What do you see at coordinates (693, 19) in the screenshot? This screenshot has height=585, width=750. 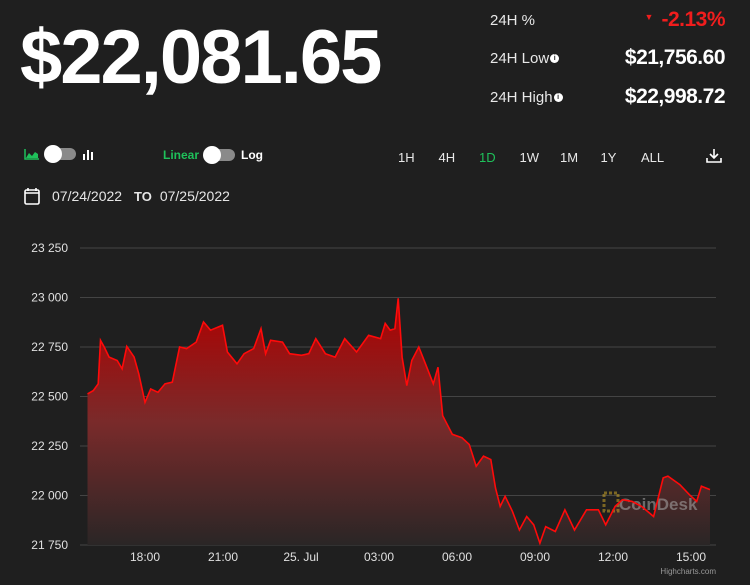 I see `stat-value: -2.13%` at bounding box center [693, 19].